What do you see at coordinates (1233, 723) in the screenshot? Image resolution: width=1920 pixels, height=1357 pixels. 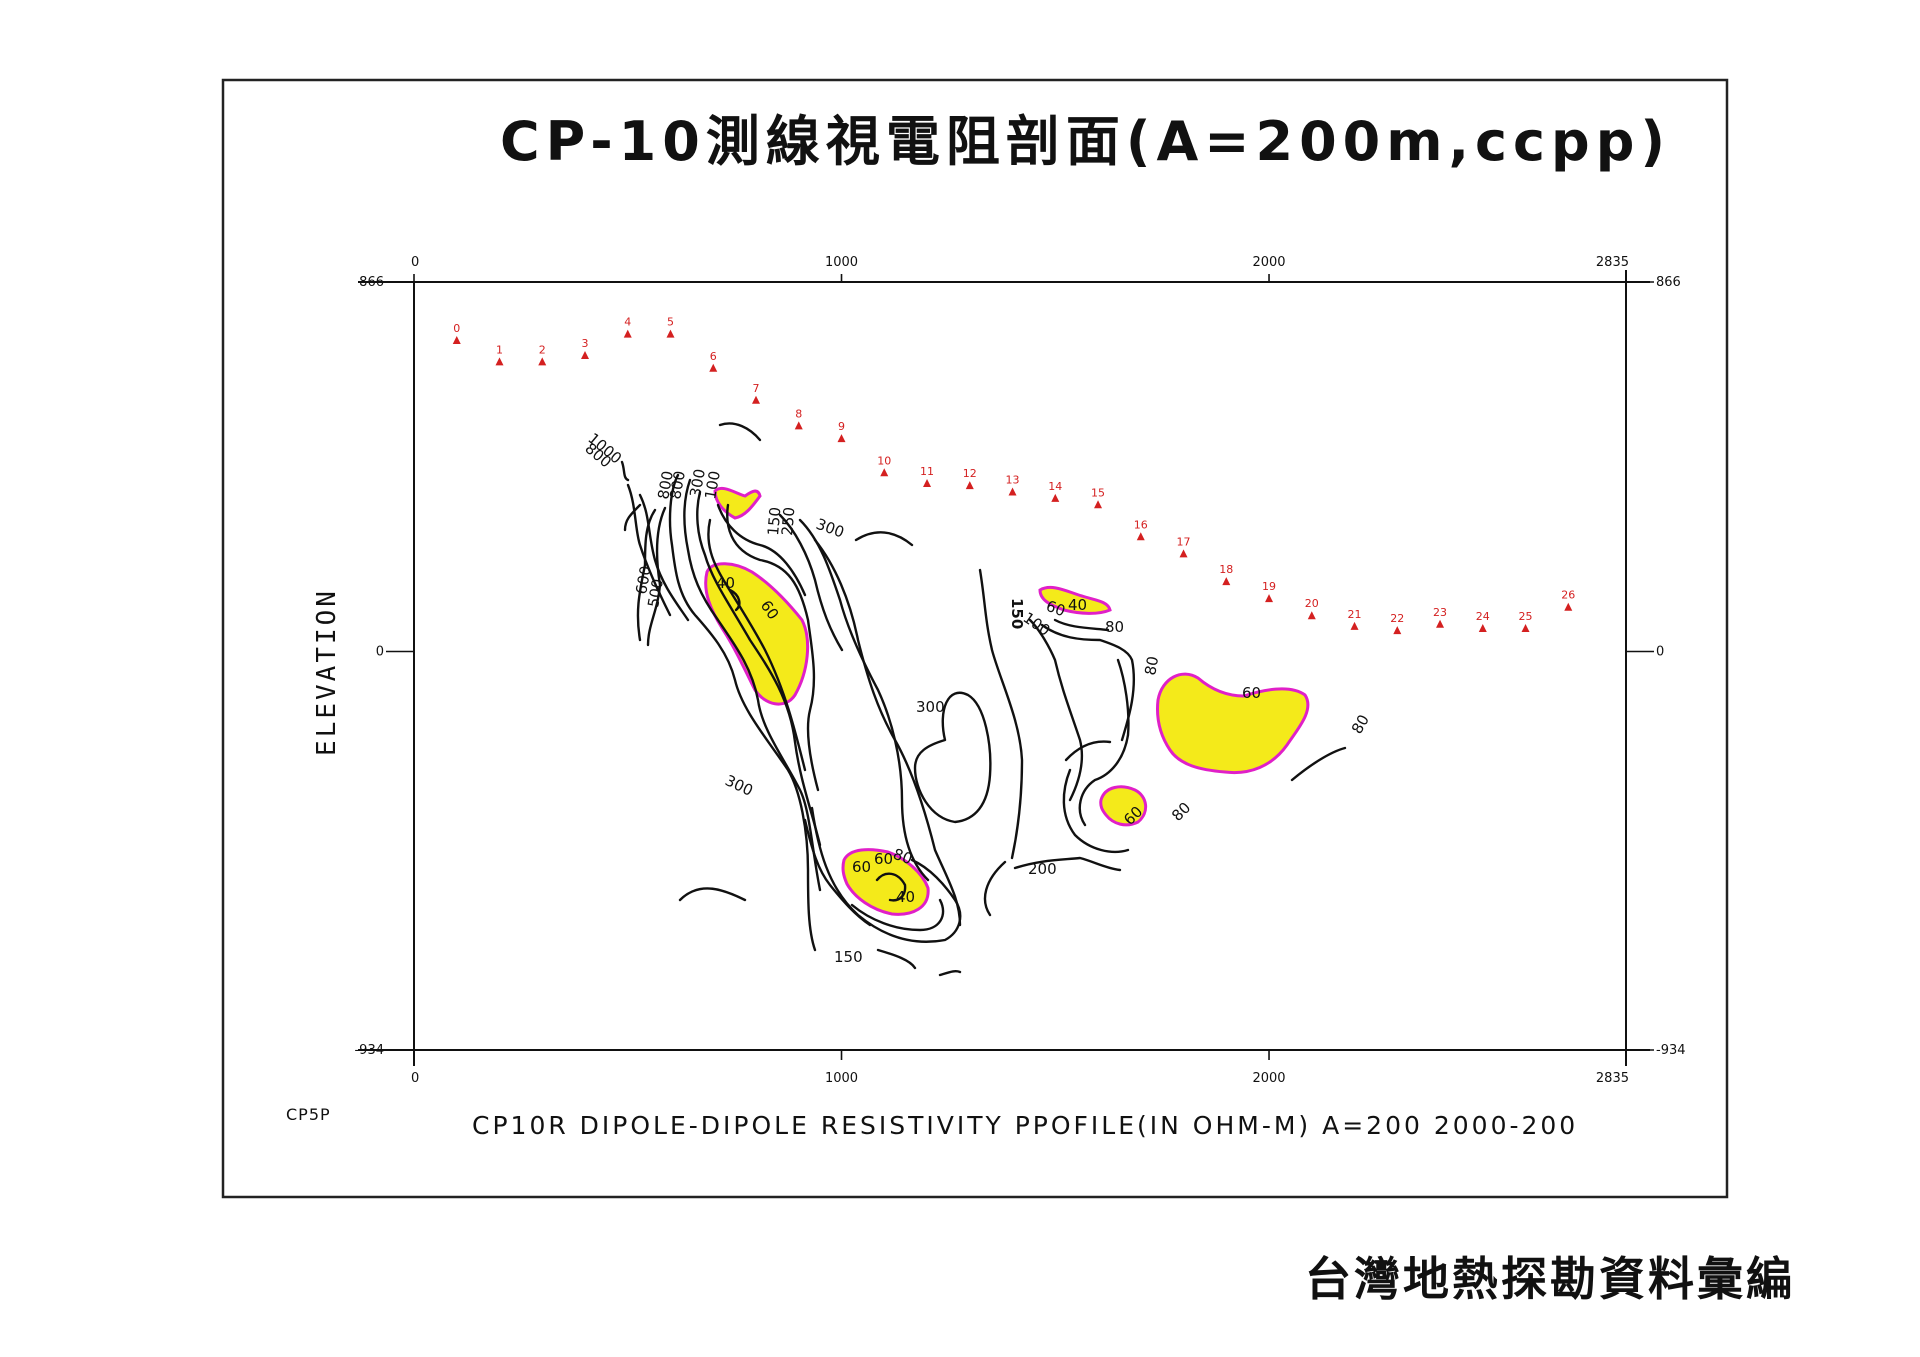 I see `low-zone-right-large` at bounding box center [1233, 723].